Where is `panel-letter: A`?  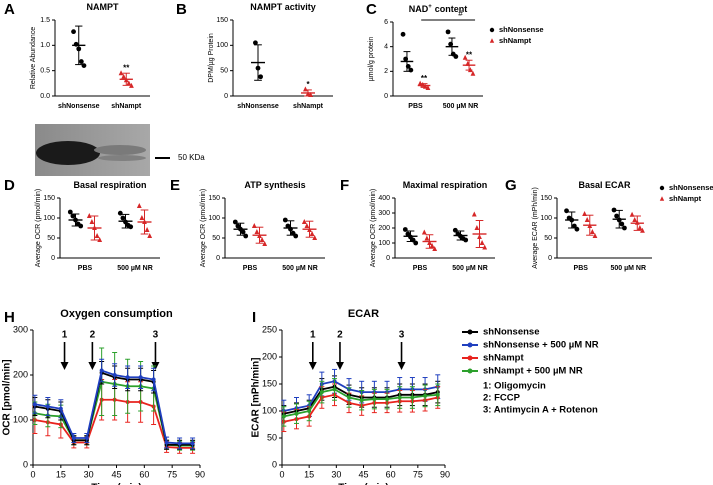 panel-letter: A is located at coordinates (9, 9).